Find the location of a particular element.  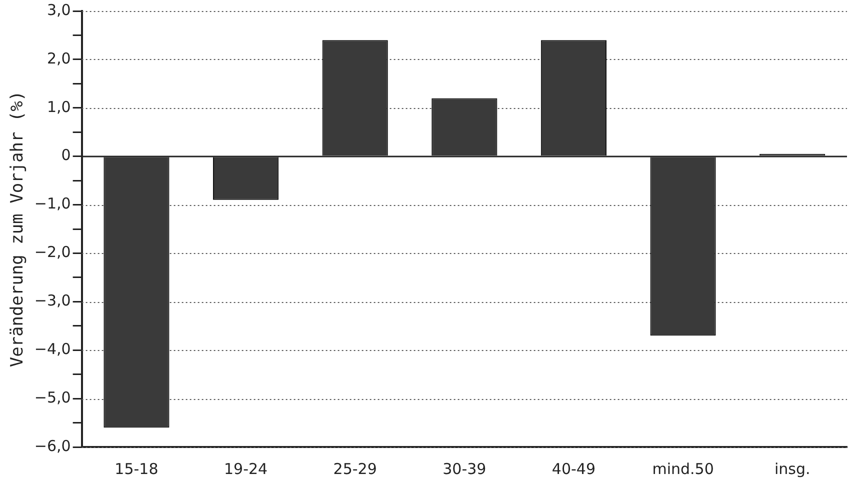

x-tick-label: 19-24 is located at coordinates (246, 469).